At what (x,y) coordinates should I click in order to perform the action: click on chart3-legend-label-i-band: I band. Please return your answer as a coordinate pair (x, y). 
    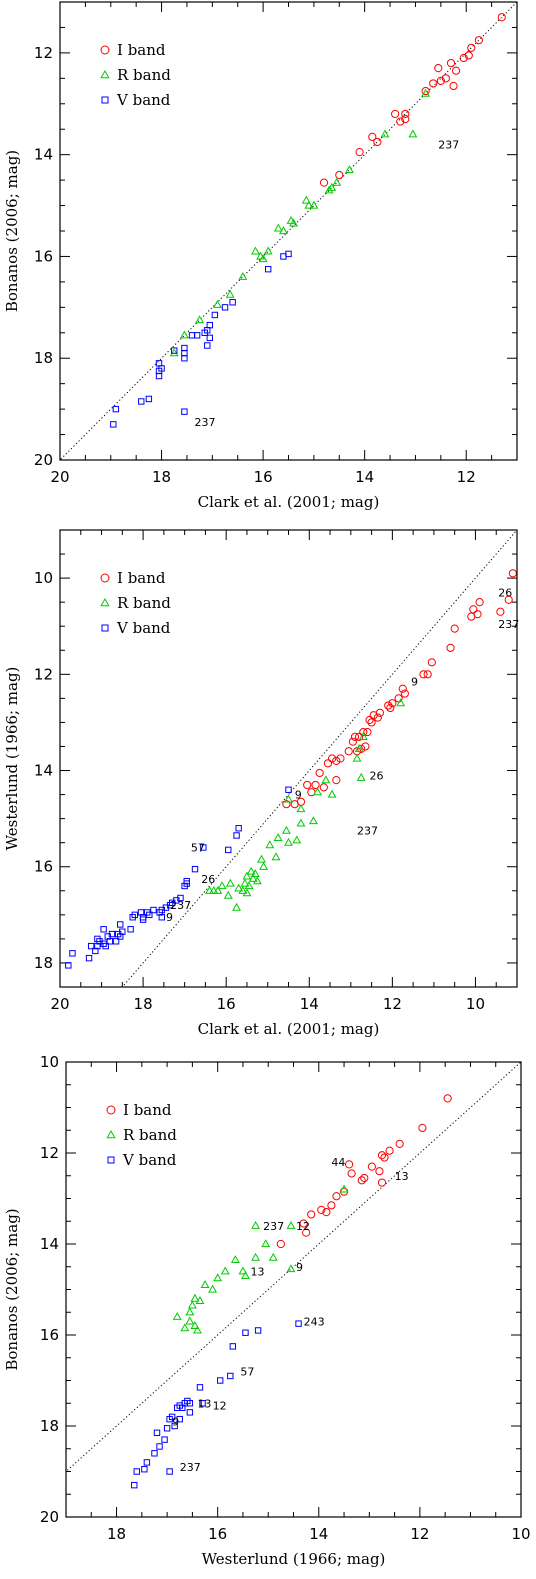
    Looking at the image, I should click on (147, 1110).